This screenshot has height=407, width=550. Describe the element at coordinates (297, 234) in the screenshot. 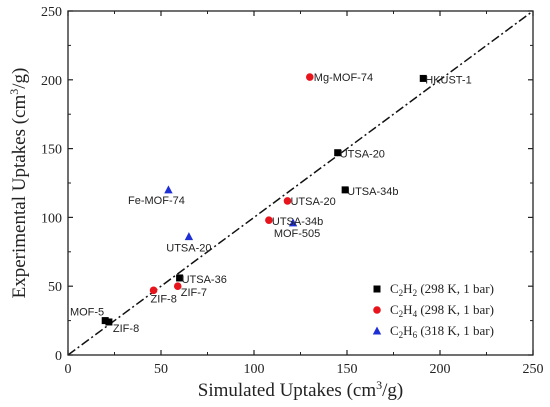

I see `point-label: MOF-505` at that location.